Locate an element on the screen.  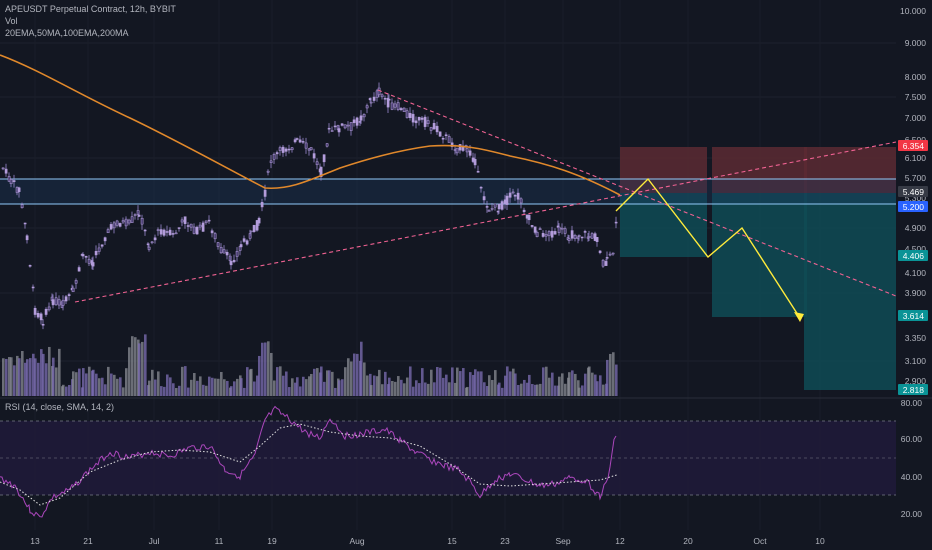
price-tag: 2.818 is located at coordinates (913, 389).